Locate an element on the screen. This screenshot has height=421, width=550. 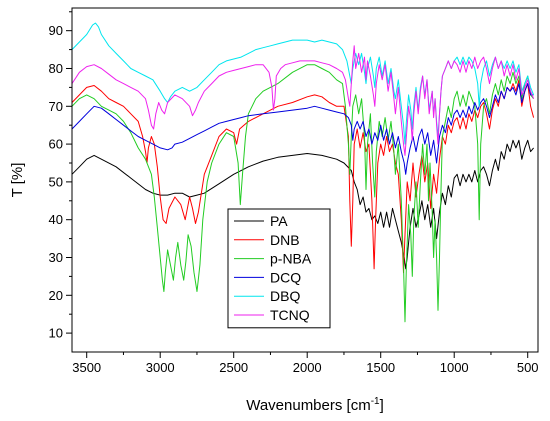
x-axis-title-end: ] is located at coordinates (382, 405).